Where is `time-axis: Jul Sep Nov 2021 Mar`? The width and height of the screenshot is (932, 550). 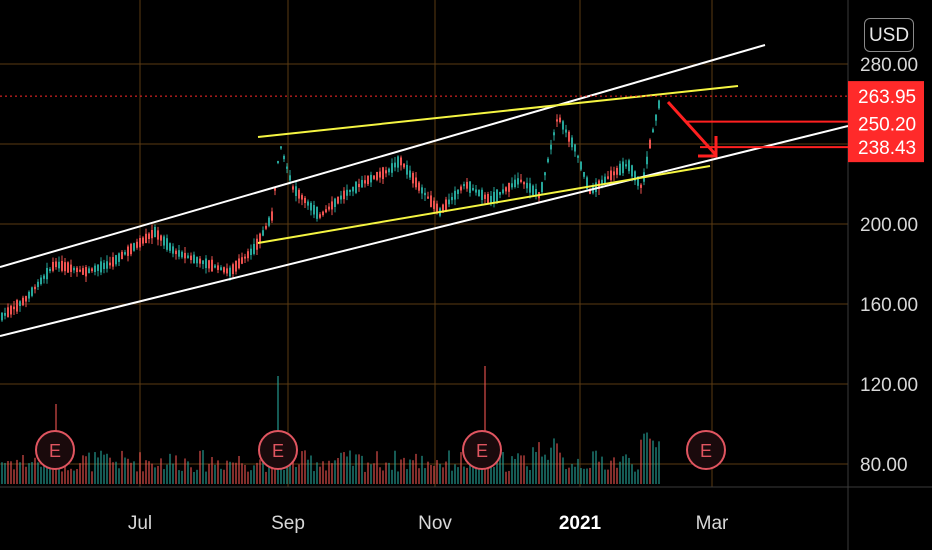 time-axis: Jul Sep Nov 2021 Mar is located at coordinates (428, 523).